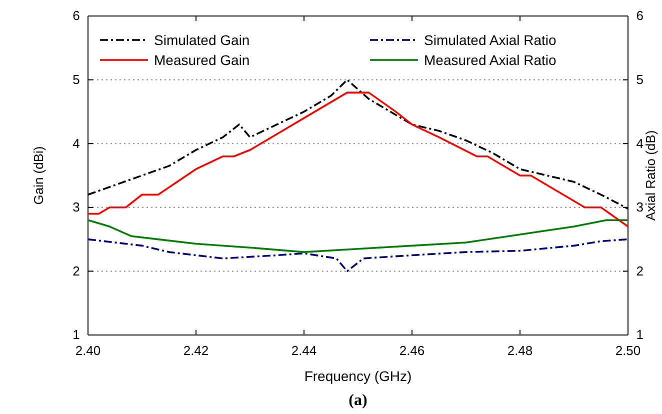  Describe the element at coordinates (640, 207) in the screenshot. I see `y2-tick-label: 3` at that location.